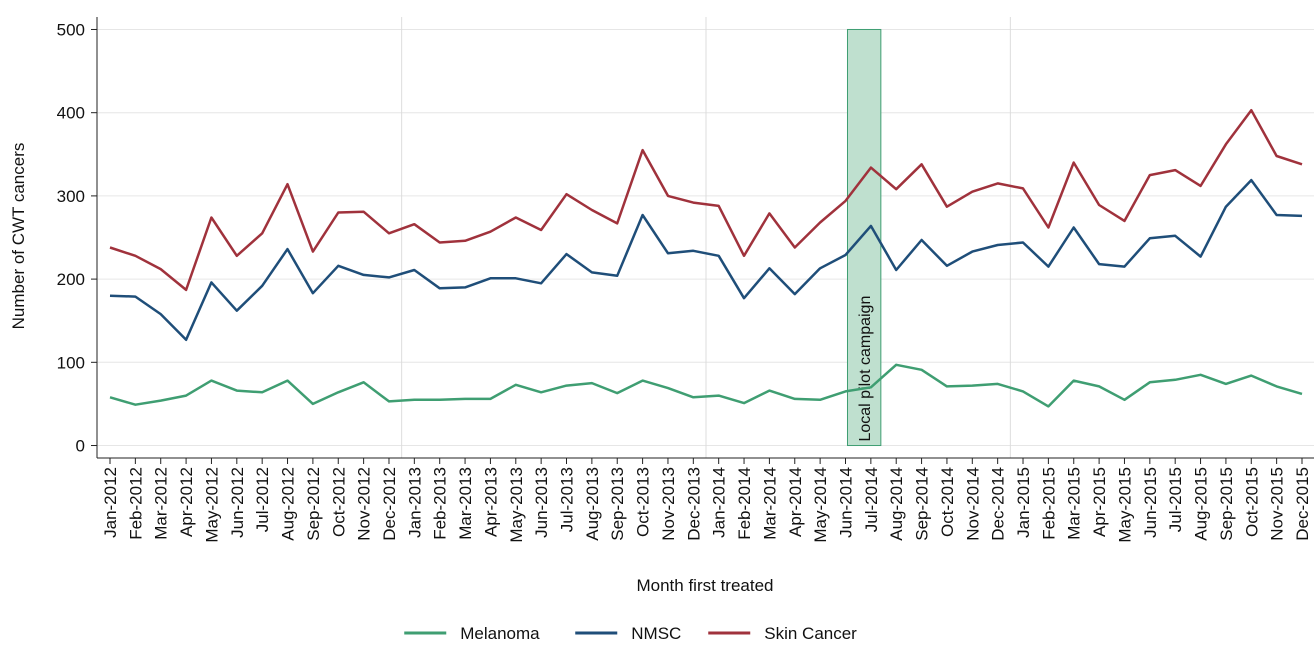  Describe the element at coordinates (972, 504) in the screenshot. I see `x-tick-label: Nov-2014` at that location.